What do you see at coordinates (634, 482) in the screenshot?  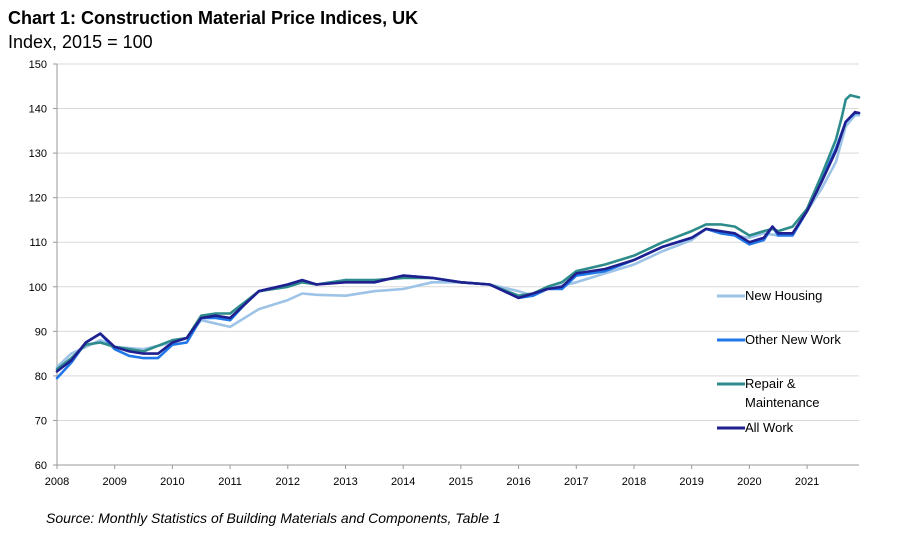 I see `x-tick-label: 2018` at bounding box center [634, 482].